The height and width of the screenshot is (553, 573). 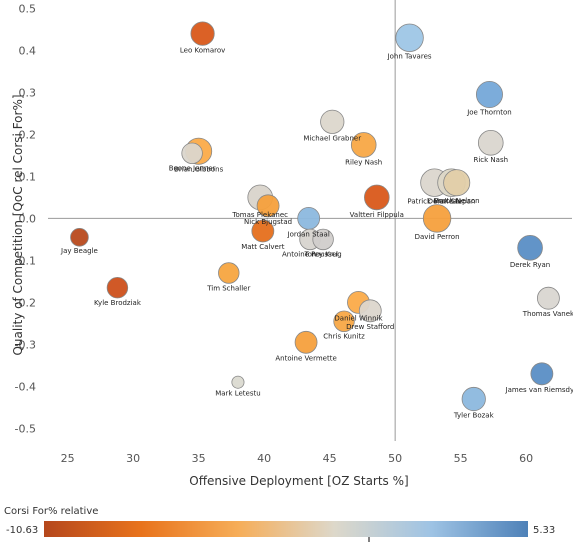 I want to click on x-tick-label: 40, so click(x=264, y=458).